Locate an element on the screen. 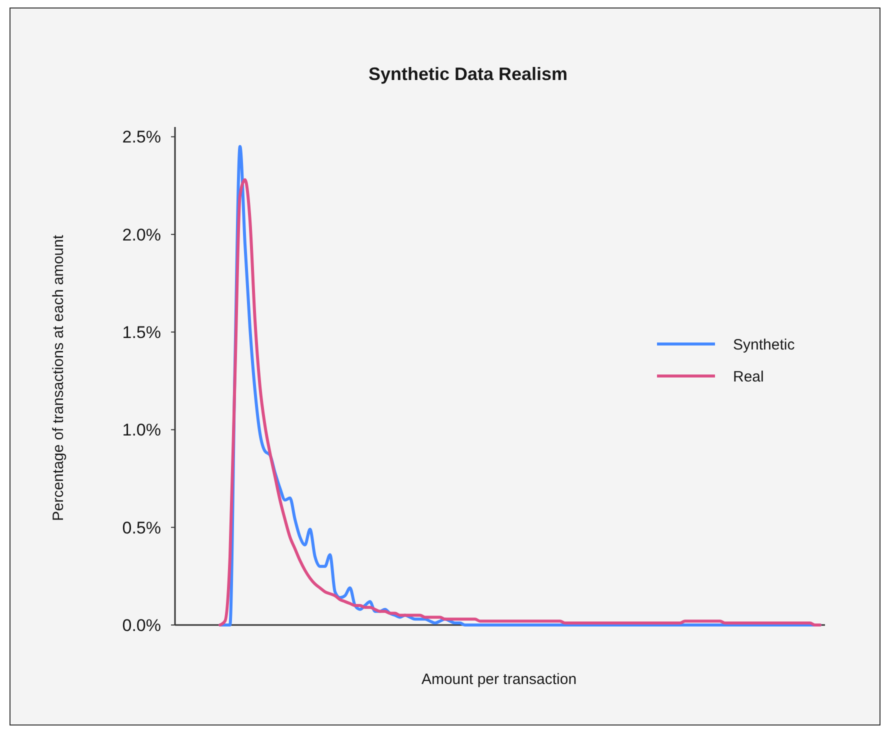  y-tick-label: 1.5% is located at coordinates (141, 332).